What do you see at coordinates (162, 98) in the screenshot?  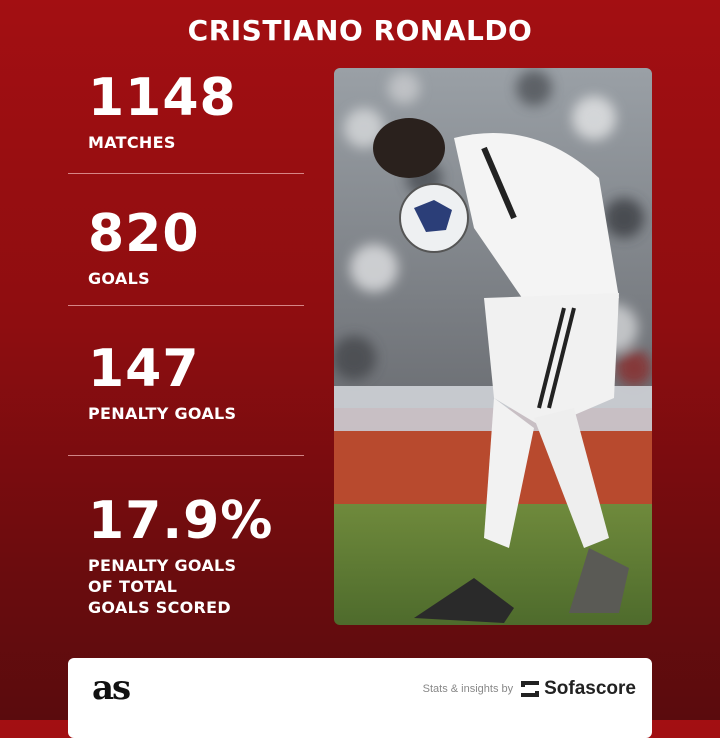 I see `stat-value: 1148` at bounding box center [162, 98].